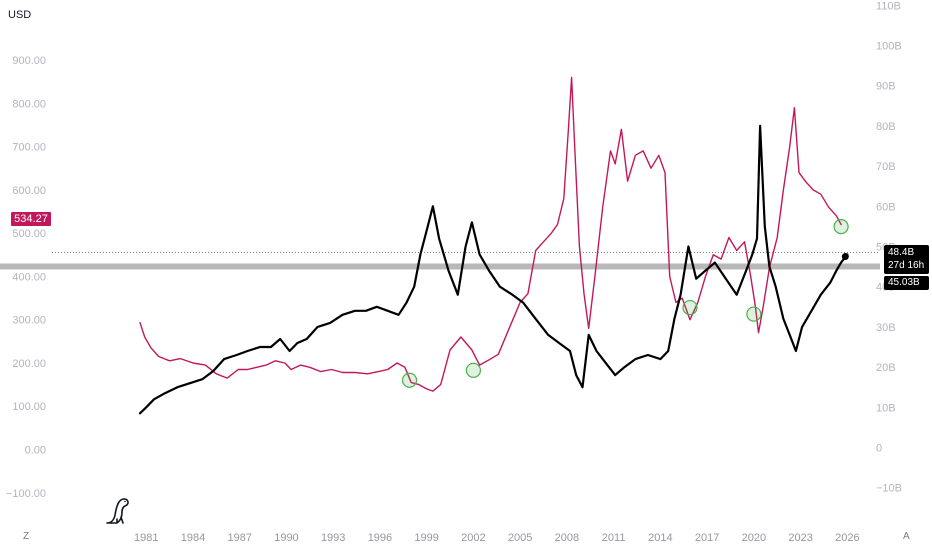 The image size is (932, 555). I want to click on y-left-tick-label: 700.00, so click(29, 148).